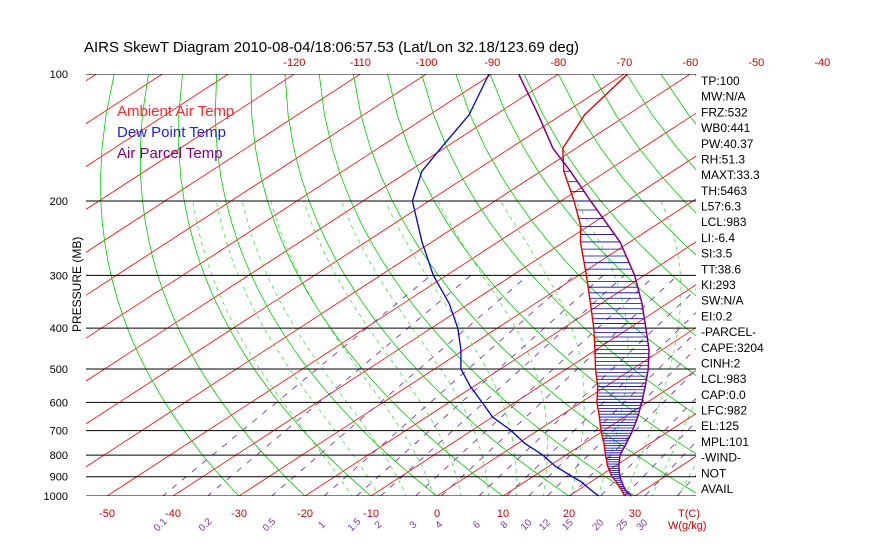 This screenshot has width=870, height=560. I want to click on mixing-ratio-label: 20, so click(599, 525).